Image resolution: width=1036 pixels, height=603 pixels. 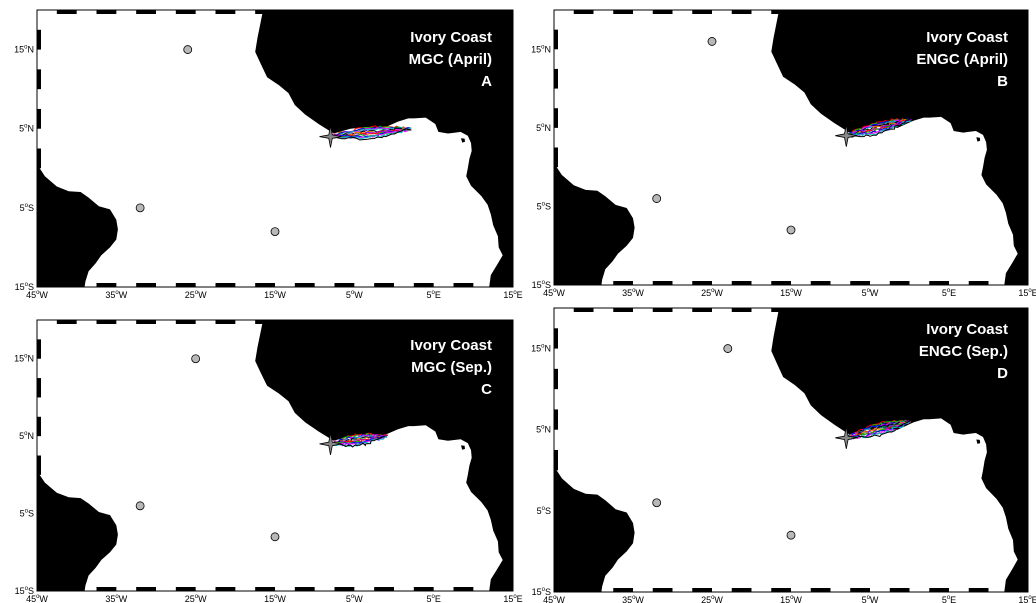 What do you see at coordinates (450, 59) in the screenshot?
I see `panel-title-line2: MGC (April)` at bounding box center [450, 59].